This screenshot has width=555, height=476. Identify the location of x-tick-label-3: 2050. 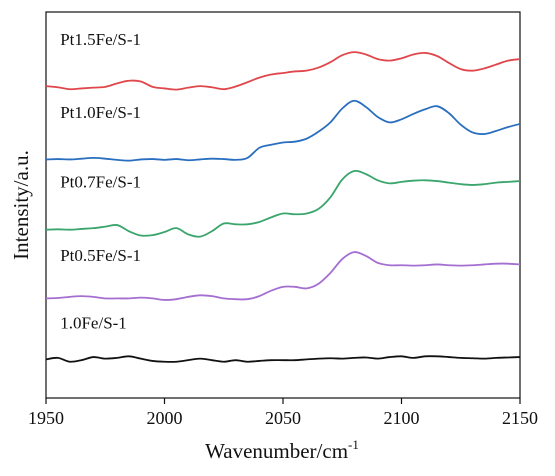
(283, 418).